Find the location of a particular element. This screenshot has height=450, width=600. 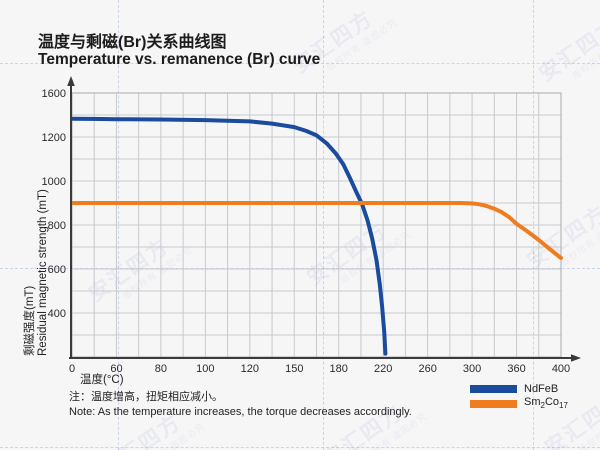

y-tick-label: 600 is located at coordinates (57, 270).